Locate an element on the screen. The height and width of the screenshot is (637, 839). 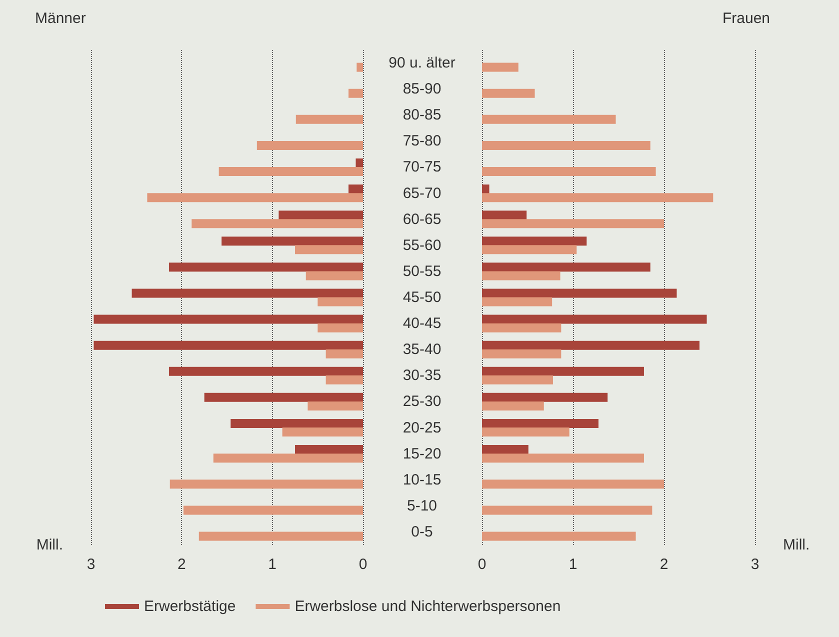
y-tick-label: 85-90 is located at coordinates (422, 89).